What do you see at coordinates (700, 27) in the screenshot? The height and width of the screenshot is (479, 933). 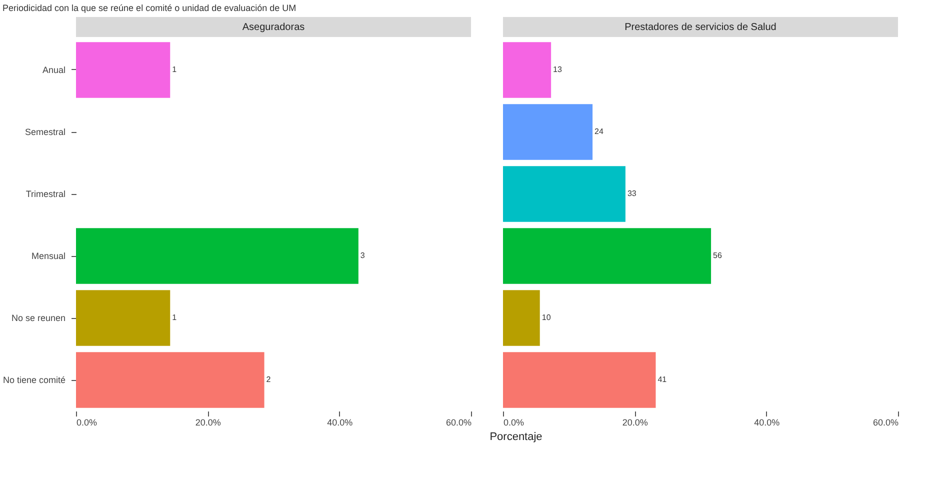 I see `chart-subtitle: Prestadores de servicios de Salud` at bounding box center [700, 27].